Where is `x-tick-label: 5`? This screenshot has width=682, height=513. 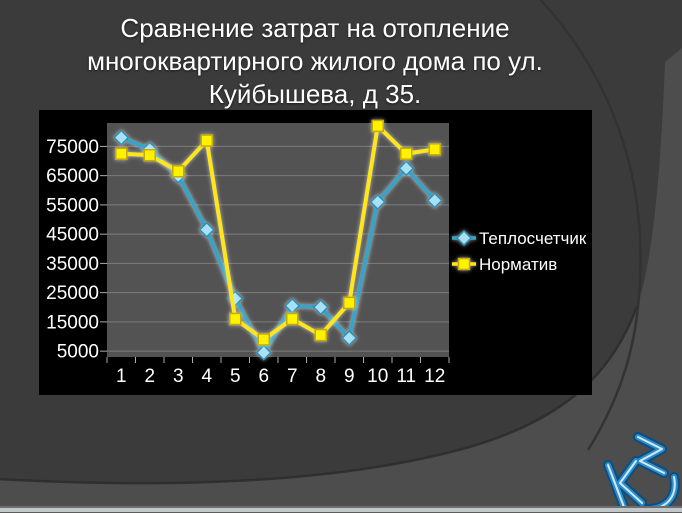
x-tick-label: 5 is located at coordinates (235, 376).